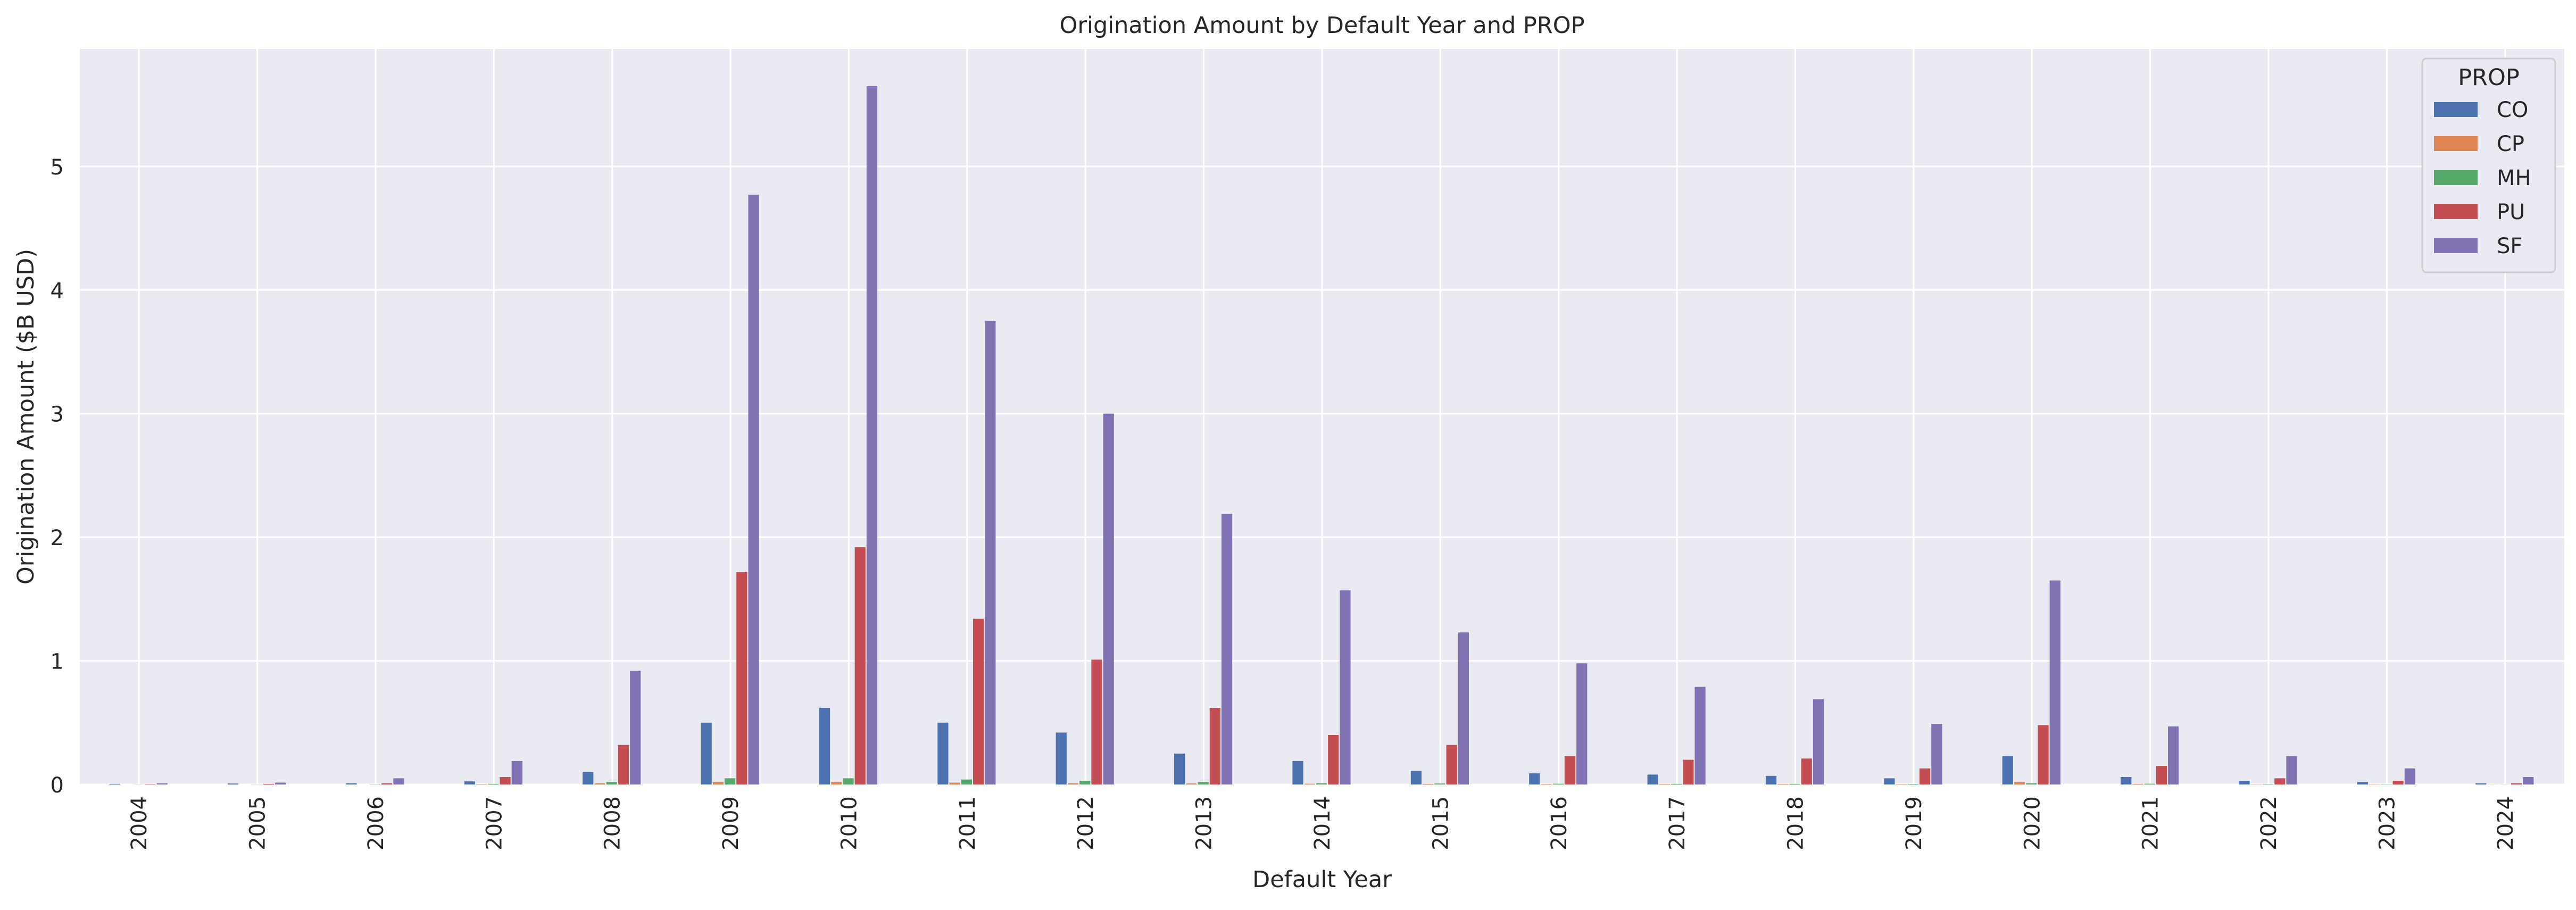  Describe the element at coordinates (730, 781) in the screenshot. I see `bar-mh-2009` at that location.